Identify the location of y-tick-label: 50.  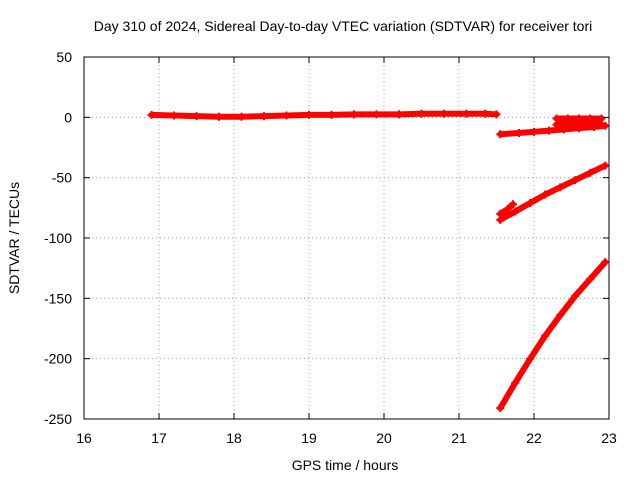
(64, 57).